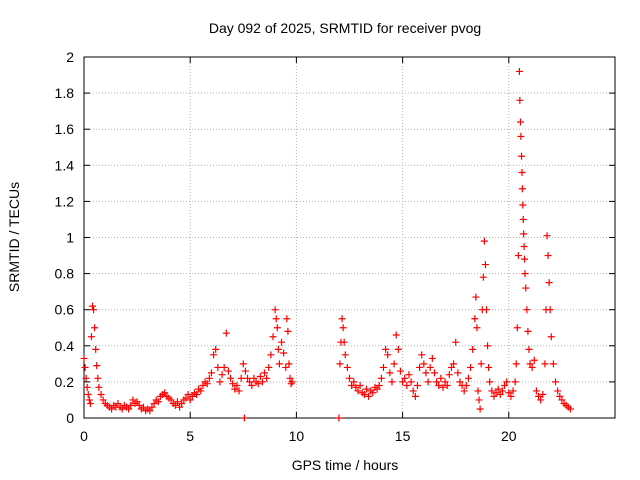 The height and width of the screenshot is (480, 640). What do you see at coordinates (190, 436) in the screenshot?
I see `x-tick-label: 5` at bounding box center [190, 436].